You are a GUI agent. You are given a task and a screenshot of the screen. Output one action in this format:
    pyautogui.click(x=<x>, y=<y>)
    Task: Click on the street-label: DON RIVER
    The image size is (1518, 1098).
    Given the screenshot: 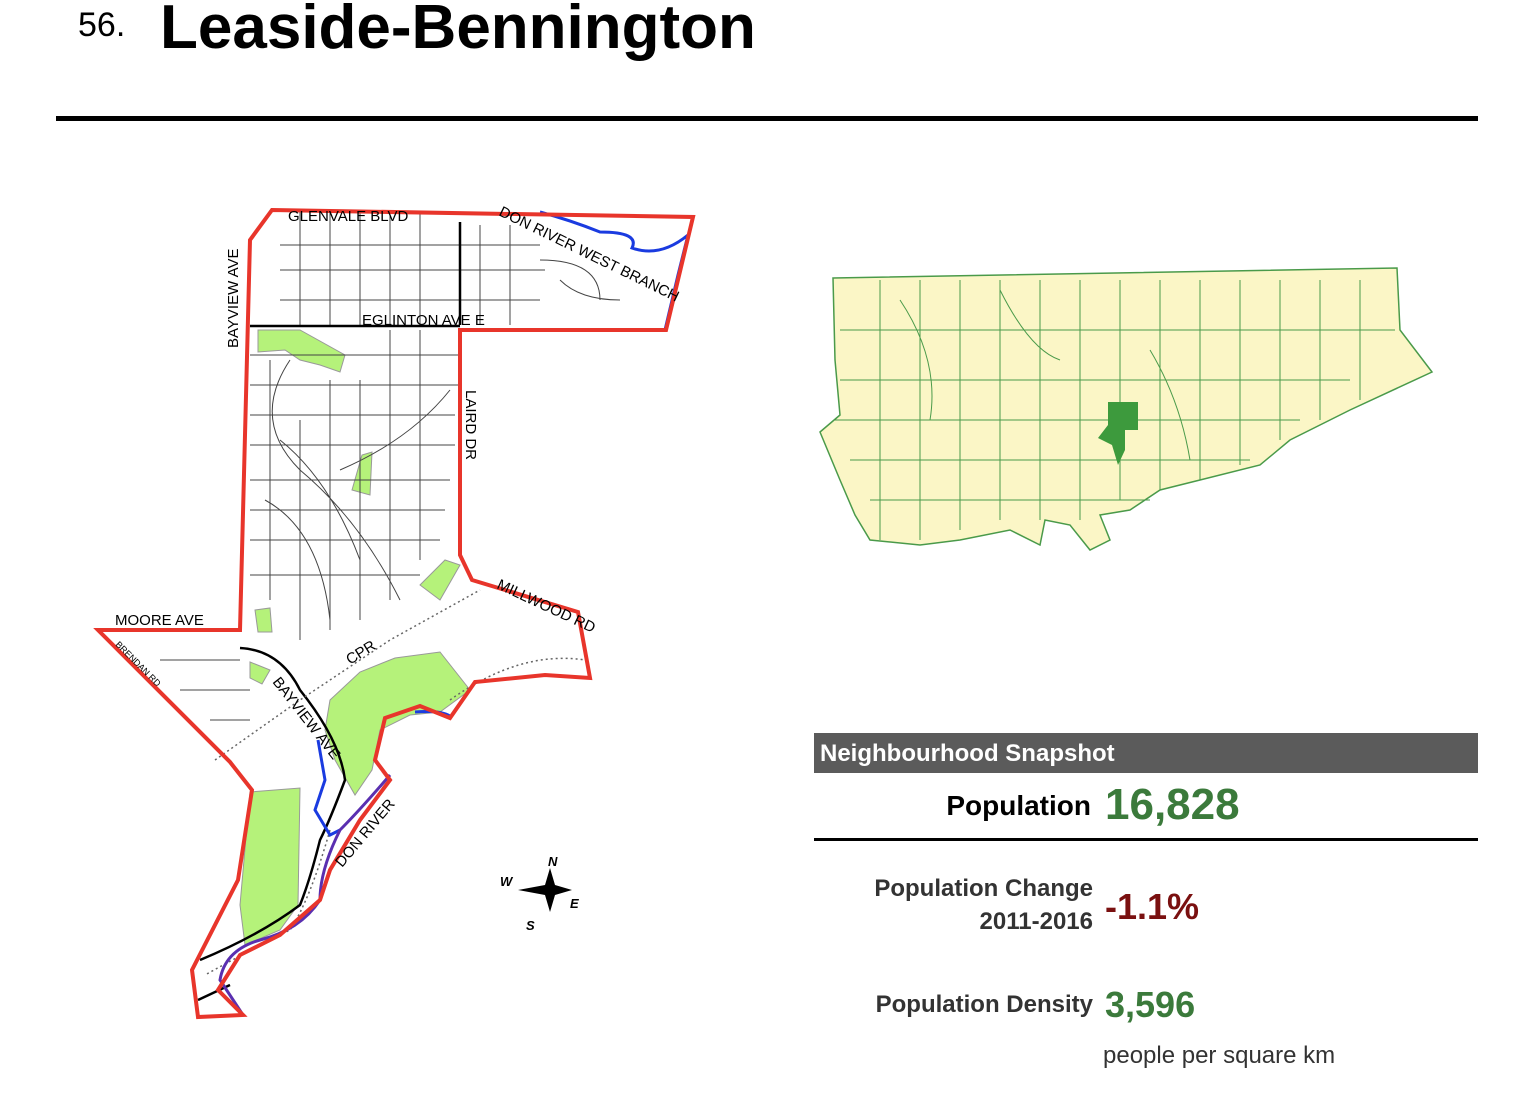 What is the action you would take?
    pyautogui.click(x=365, y=833)
    